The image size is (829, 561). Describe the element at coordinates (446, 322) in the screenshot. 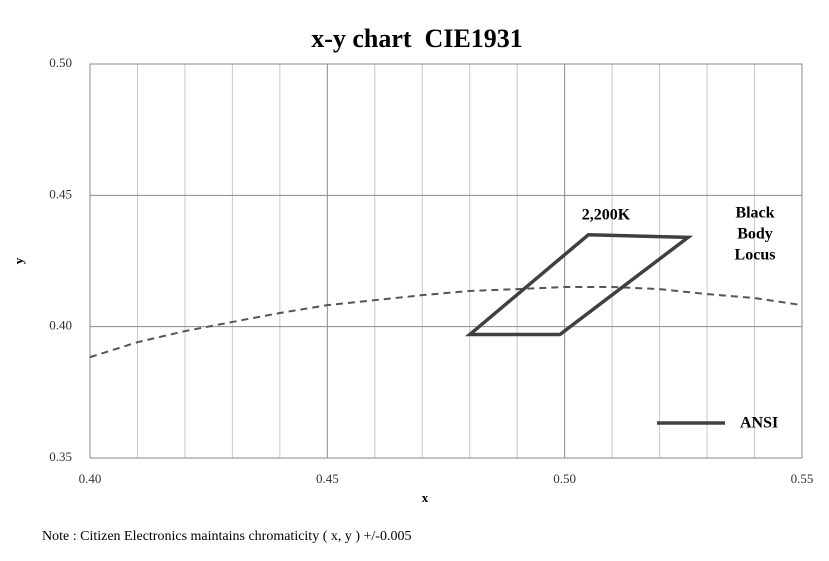

I see `black-body-locus` at that location.